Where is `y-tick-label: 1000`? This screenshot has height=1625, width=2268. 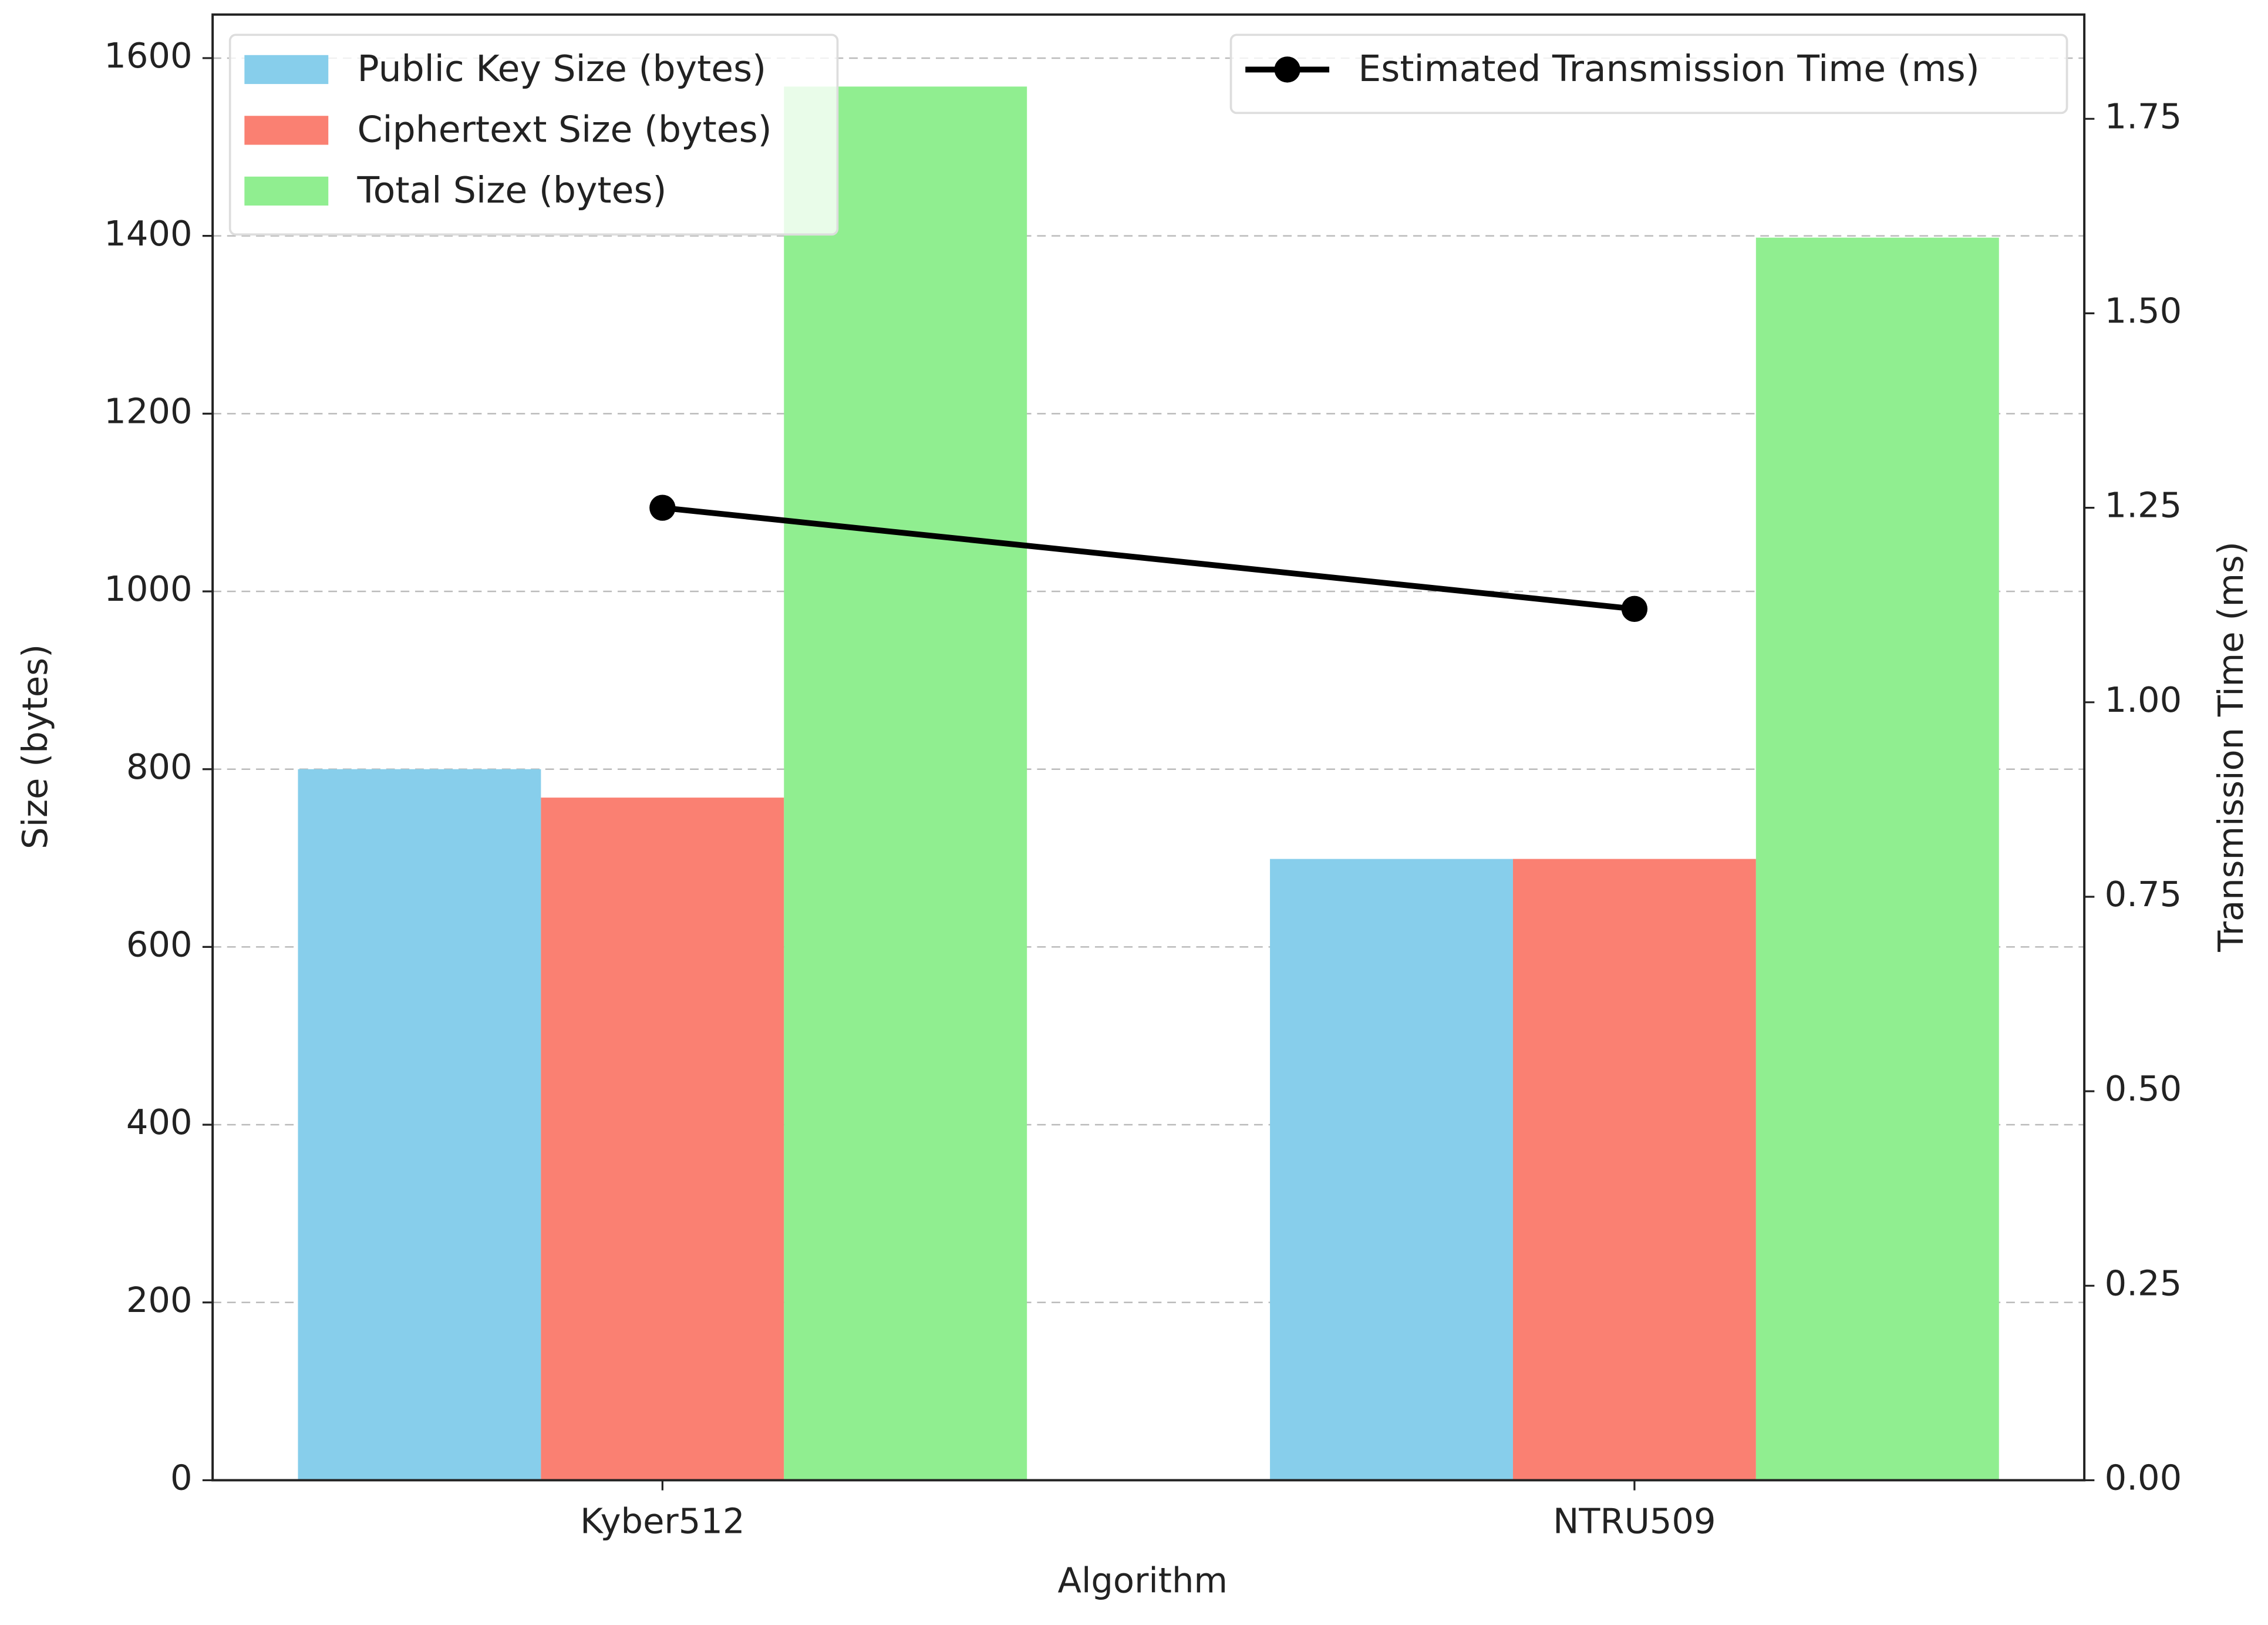
y-tick-label: 1000 is located at coordinates (148, 588).